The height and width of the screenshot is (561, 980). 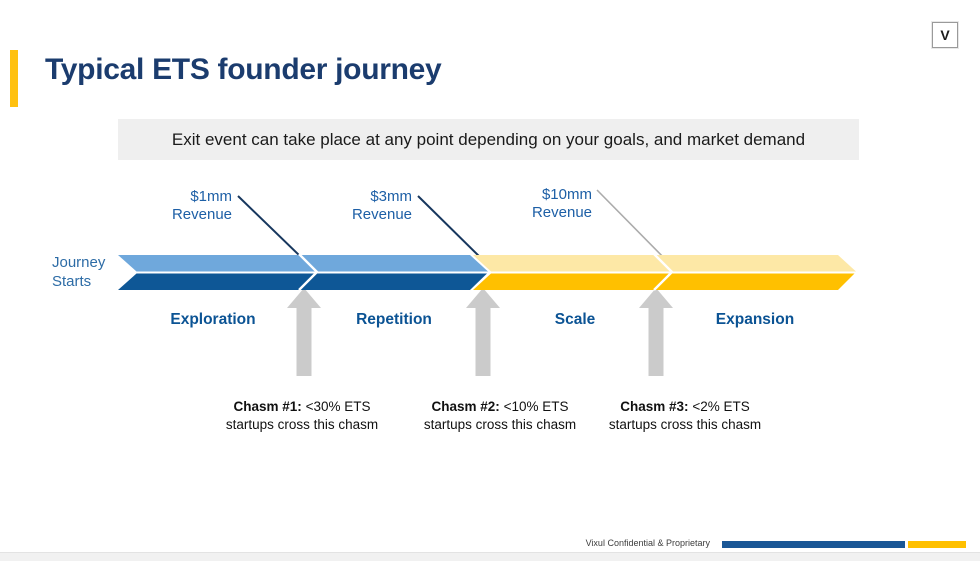 What do you see at coordinates (937, 544) in the screenshot?
I see `footer-bar-gold` at bounding box center [937, 544].